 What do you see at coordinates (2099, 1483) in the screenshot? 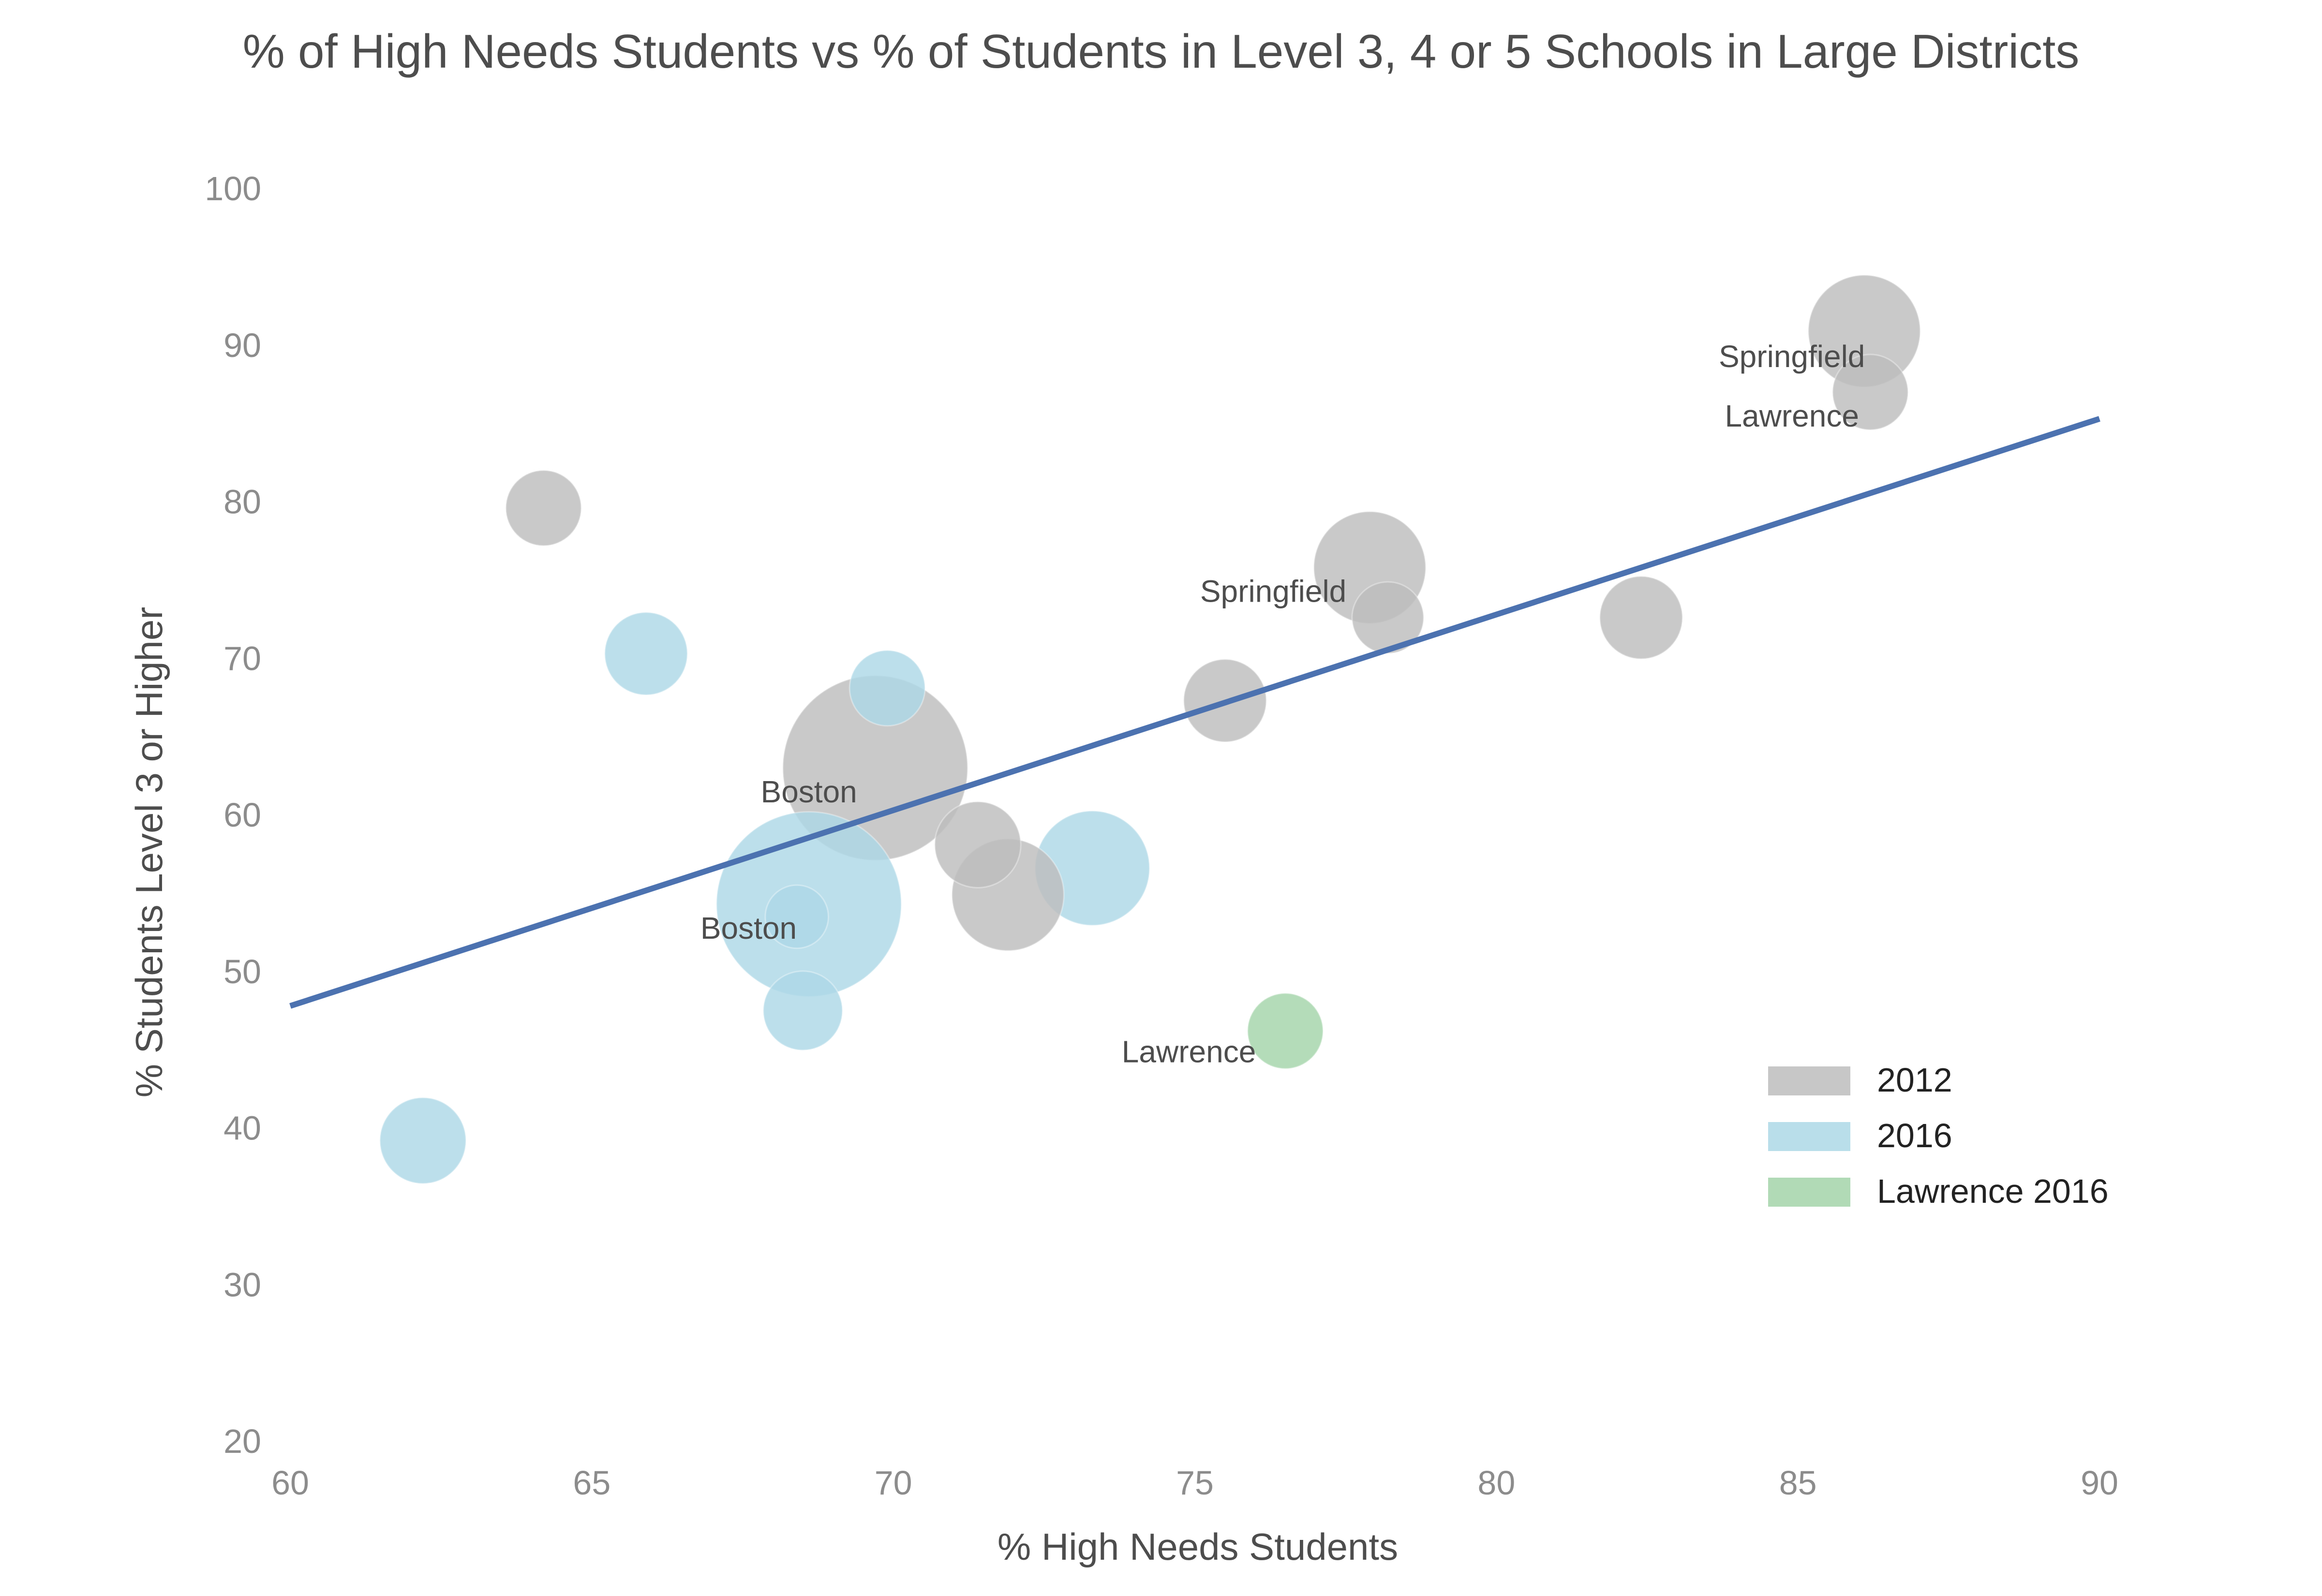
I see `x-tick-label: 90` at bounding box center [2099, 1483].